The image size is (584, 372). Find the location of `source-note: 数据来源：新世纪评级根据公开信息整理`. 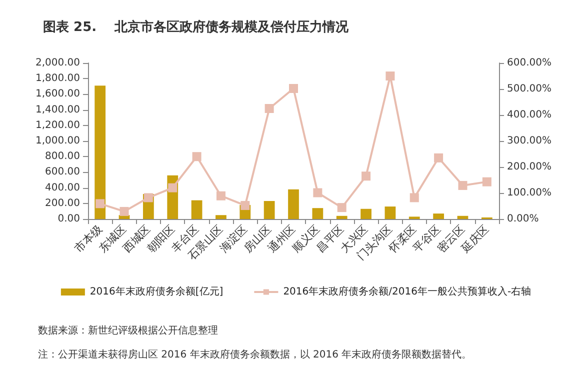

source-note: 数据来源：新世纪评级根据公开信息整理 is located at coordinates (128, 330).